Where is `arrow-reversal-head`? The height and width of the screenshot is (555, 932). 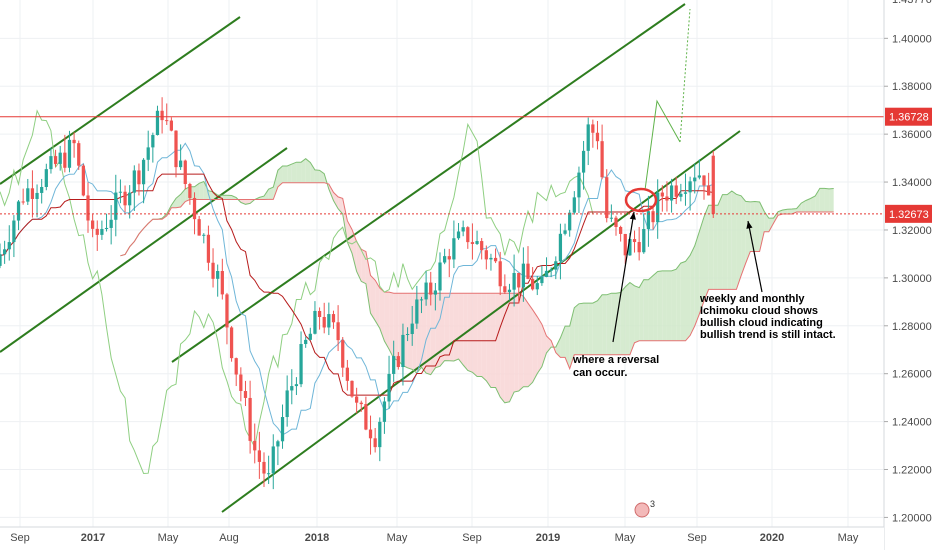 arrow-reversal-head is located at coordinates (632, 216).